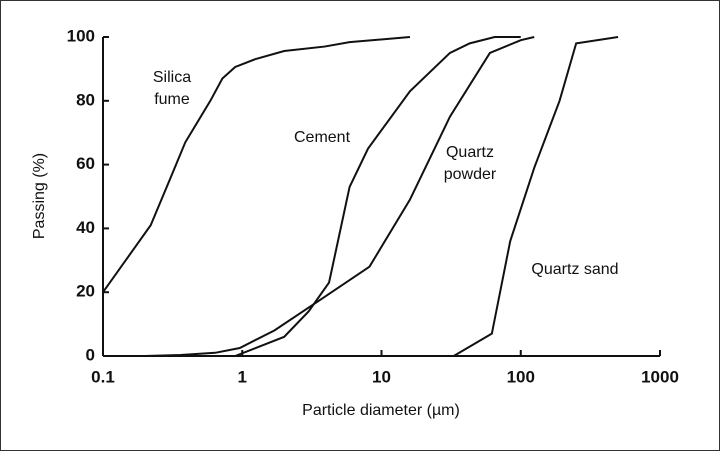 This screenshot has width=720, height=451. Describe the element at coordinates (381, 410) in the screenshot. I see `x-axis-label: Particle diameter (µm)` at that location.